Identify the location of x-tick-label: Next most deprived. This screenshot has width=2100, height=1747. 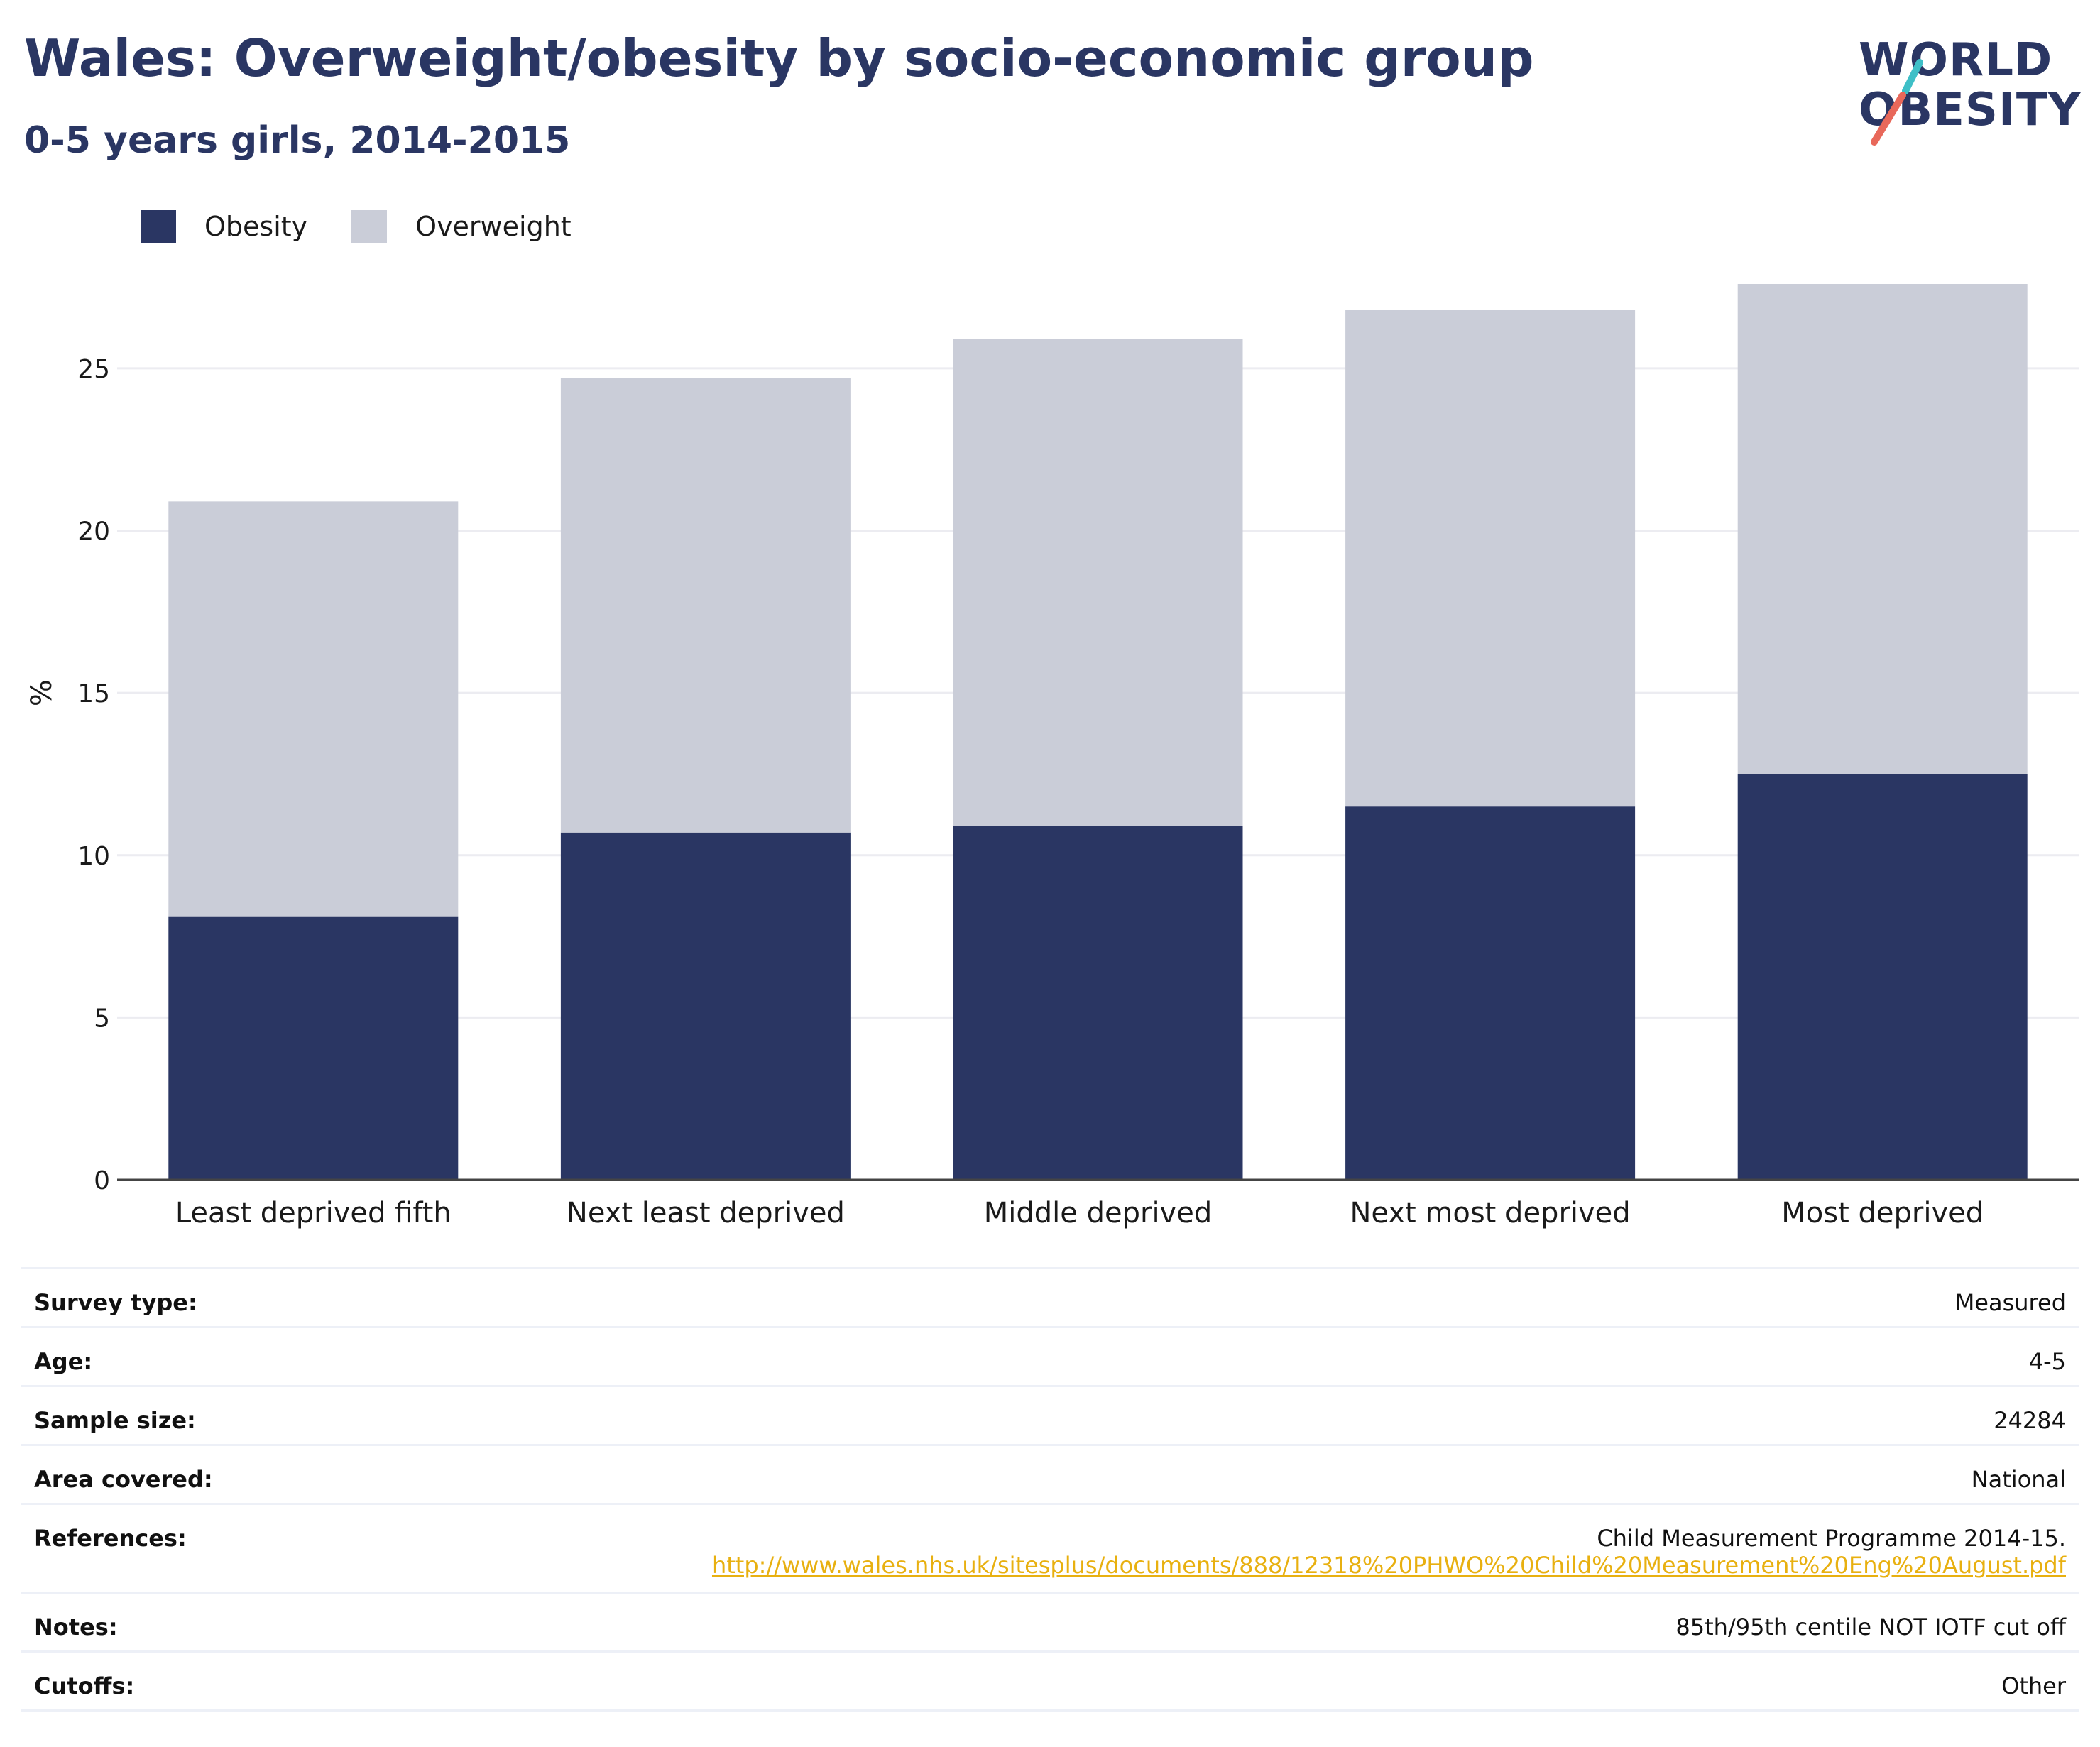
(1490, 1213).